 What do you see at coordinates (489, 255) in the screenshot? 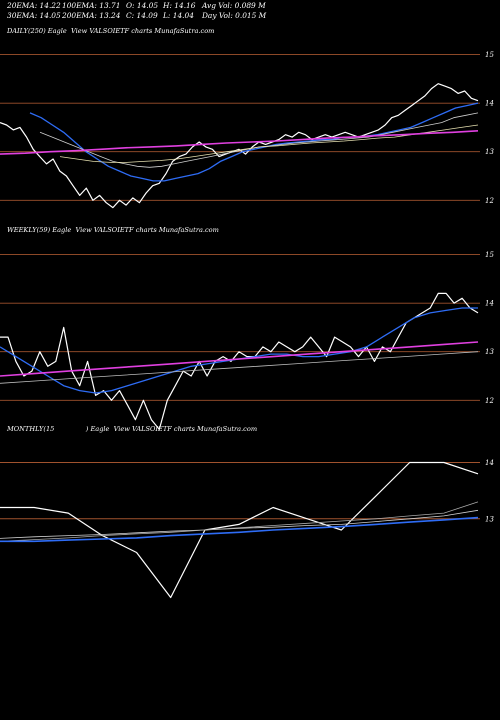
I see `y-tick-label-1-0: 15` at bounding box center [489, 255].